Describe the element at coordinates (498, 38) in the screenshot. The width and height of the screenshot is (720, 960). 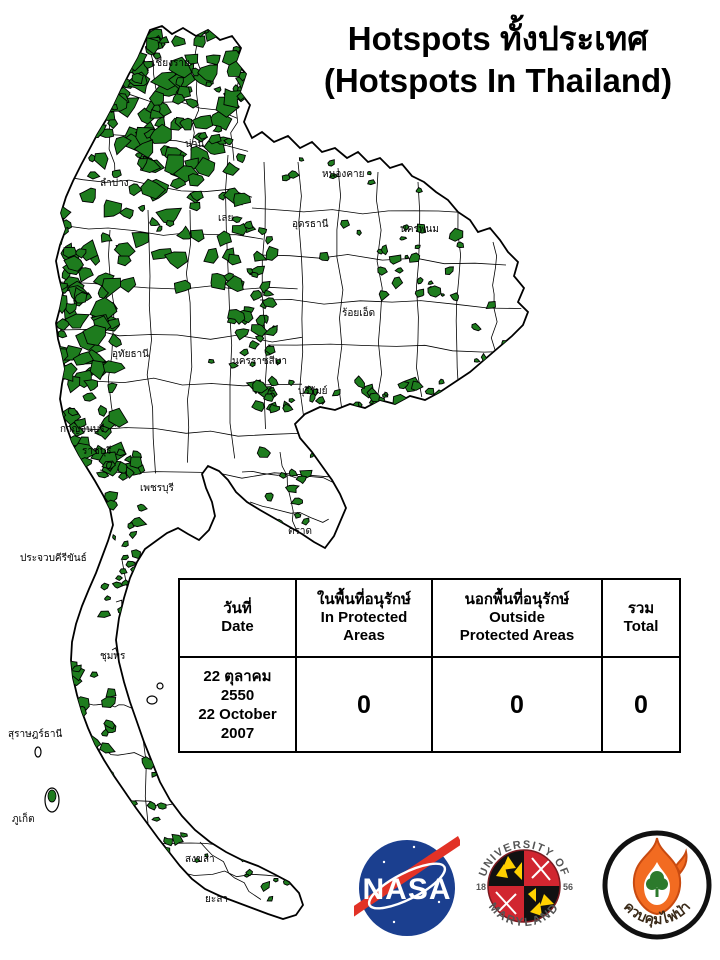
I see `page-title-thai: Hotspots ทั้งประเทศ` at that location.